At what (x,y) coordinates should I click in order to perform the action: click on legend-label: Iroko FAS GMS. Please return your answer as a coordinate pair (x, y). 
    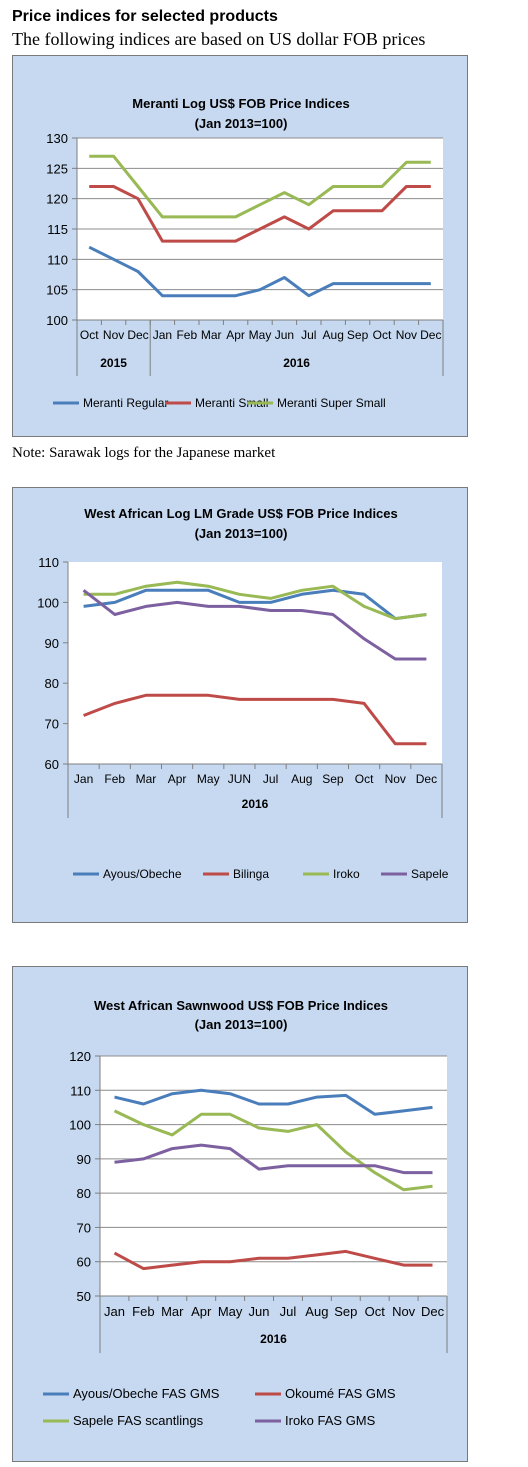
    Looking at the image, I should click on (330, 1420).